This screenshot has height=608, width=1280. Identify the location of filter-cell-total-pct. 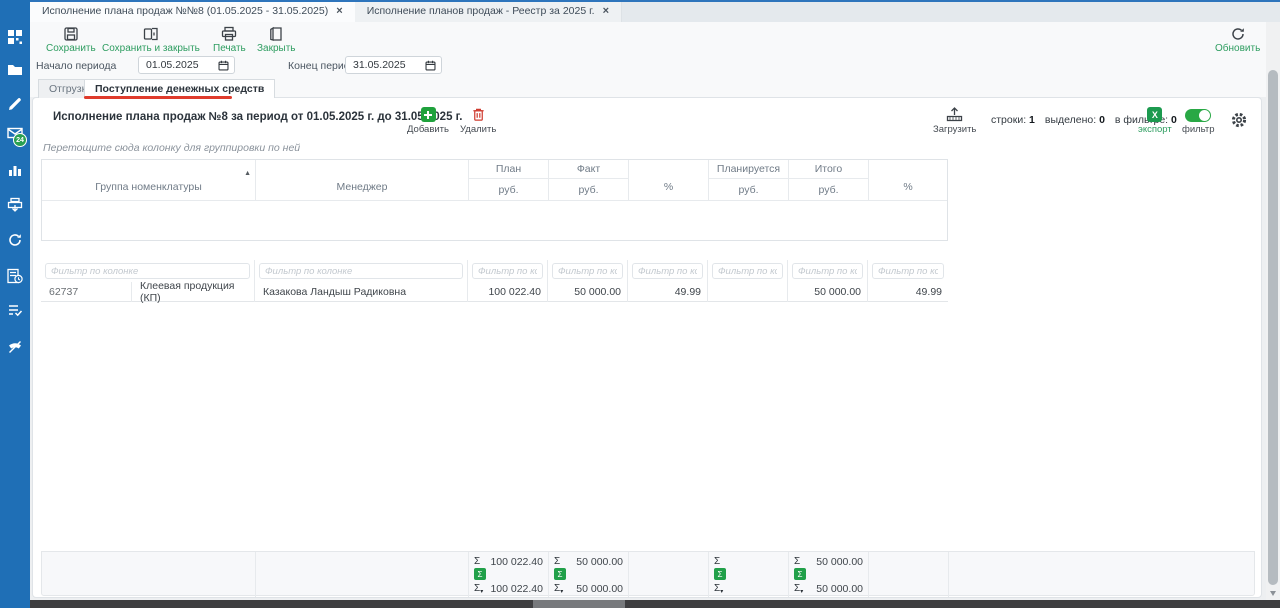
(907, 271).